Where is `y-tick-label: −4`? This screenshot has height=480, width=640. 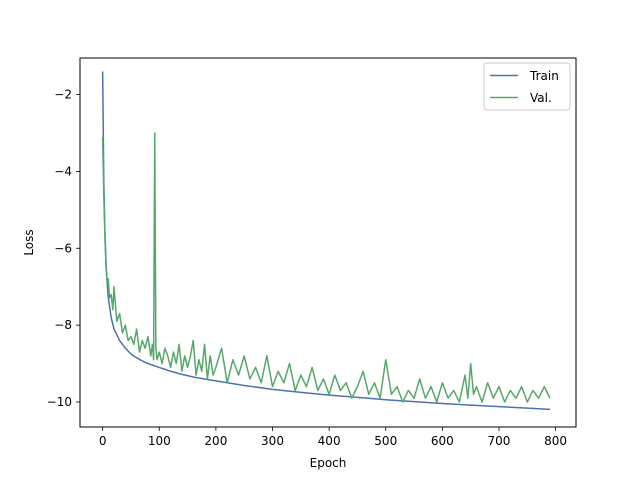
y-tick-label: −4 is located at coordinates (63, 171).